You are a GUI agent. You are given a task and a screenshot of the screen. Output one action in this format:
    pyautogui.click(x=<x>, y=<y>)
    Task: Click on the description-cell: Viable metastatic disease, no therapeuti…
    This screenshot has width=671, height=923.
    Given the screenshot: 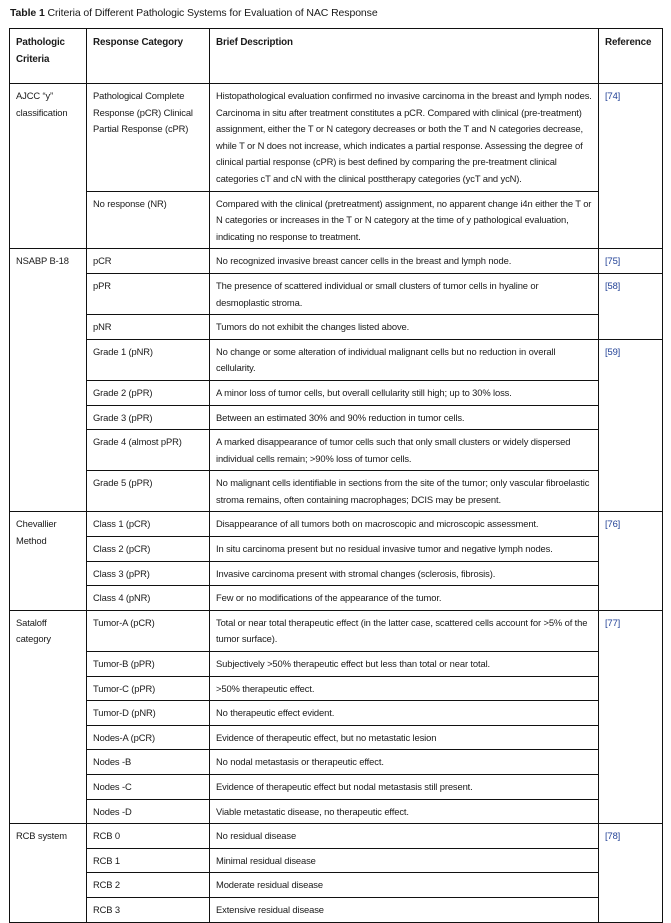 What is the action you would take?
    pyautogui.click(x=404, y=811)
    